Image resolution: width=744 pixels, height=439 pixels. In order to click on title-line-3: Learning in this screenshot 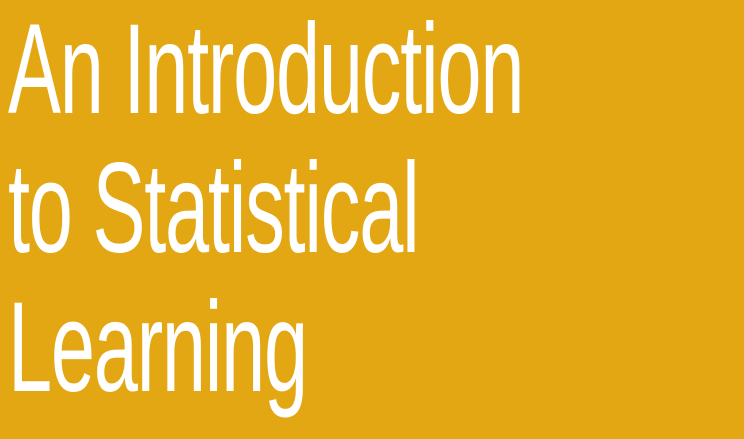, I will do `click(158, 347)`.